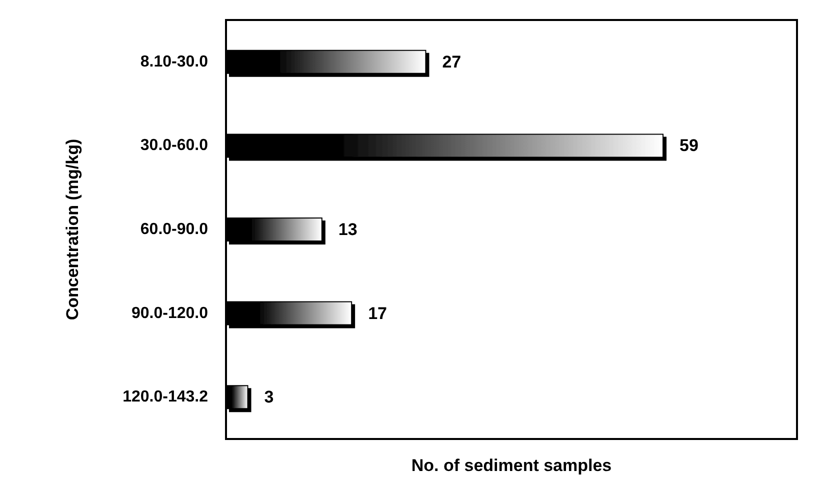 The image size is (815, 487). I want to click on data-label: 27, so click(452, 62).